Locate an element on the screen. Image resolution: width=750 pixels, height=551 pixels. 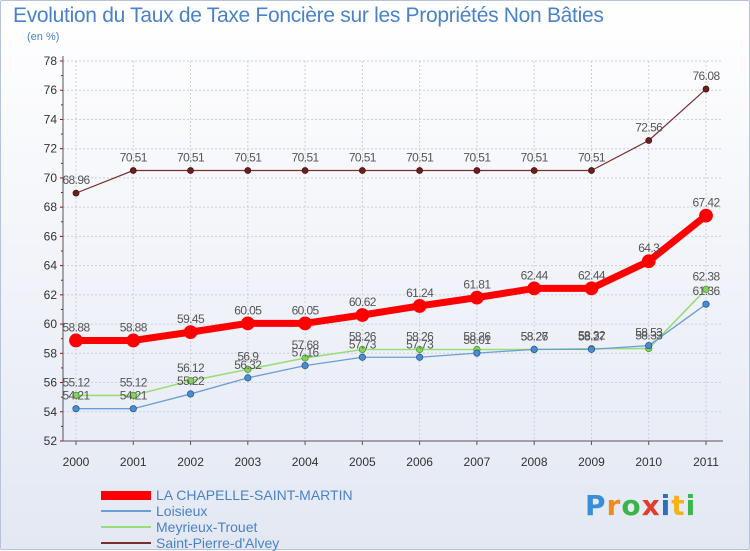
x-tick-label: 2003 is located at coordinates (247, 462).